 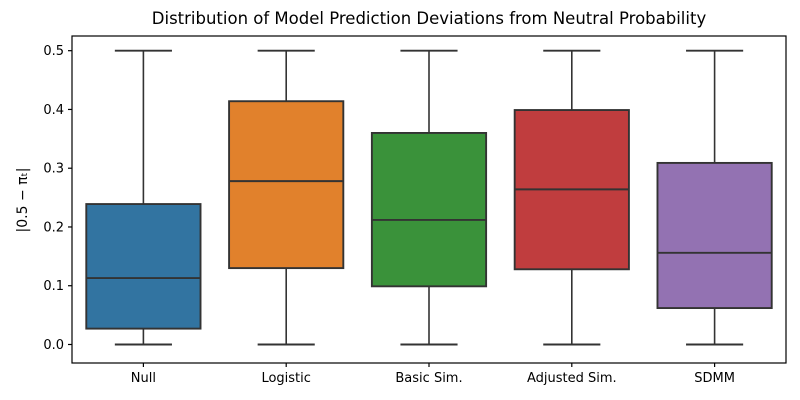 What do you see at coordinates (53, 345) in the screenshot?
I see `y-tick-label: 0.0` at bounding box center [53, 345].